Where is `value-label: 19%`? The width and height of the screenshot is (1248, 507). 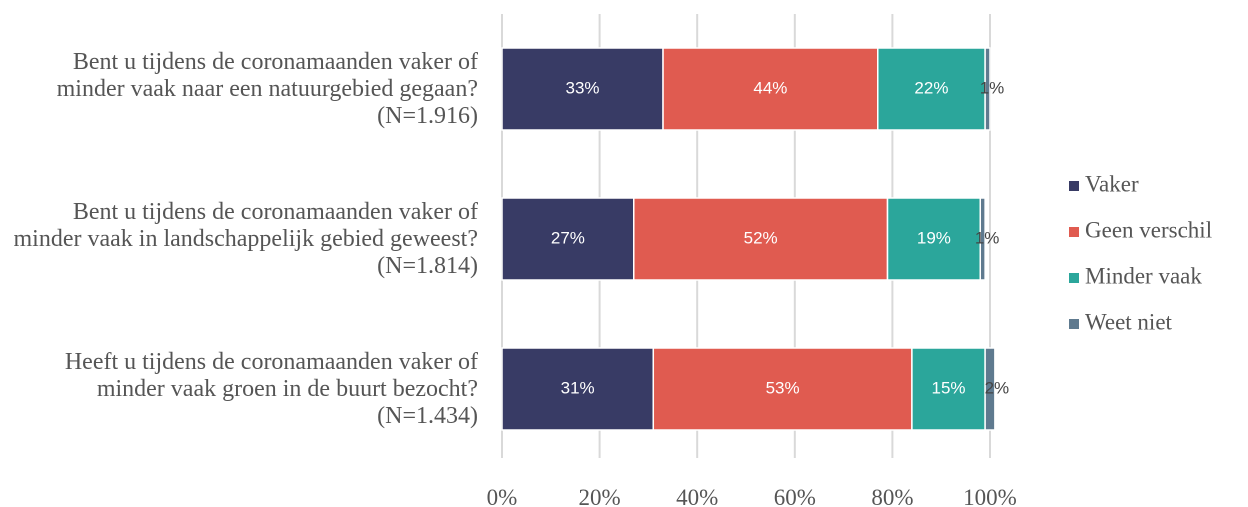
value-label: 19% is located at coordinates (934, 237).